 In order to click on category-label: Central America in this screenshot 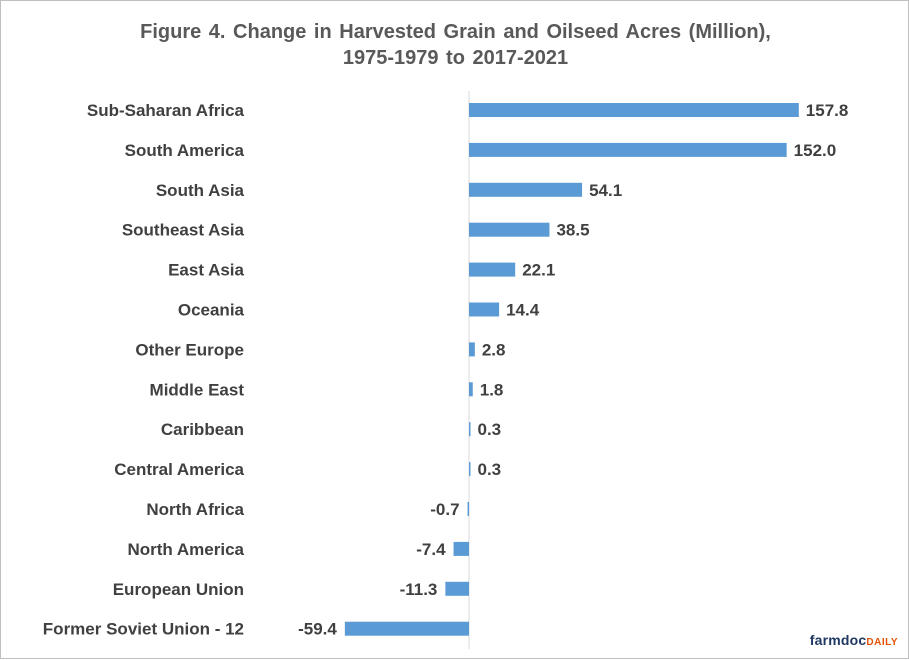, I will do `click(179, 469)`.